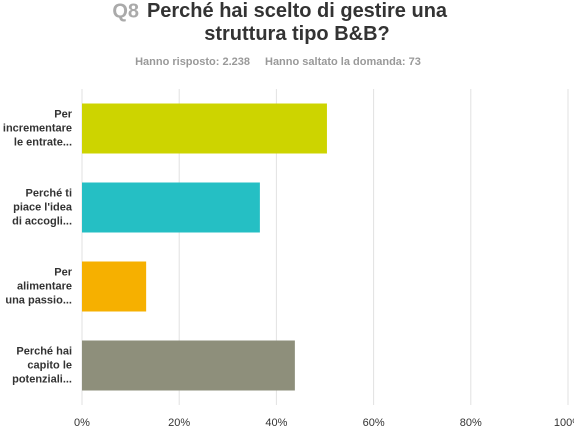 This screenshot has height=429, width=574. What do you see at coordinates (374, 423) in the screenshot?
I see `x-tick-label: 60%` at bounding box center [374, 423].